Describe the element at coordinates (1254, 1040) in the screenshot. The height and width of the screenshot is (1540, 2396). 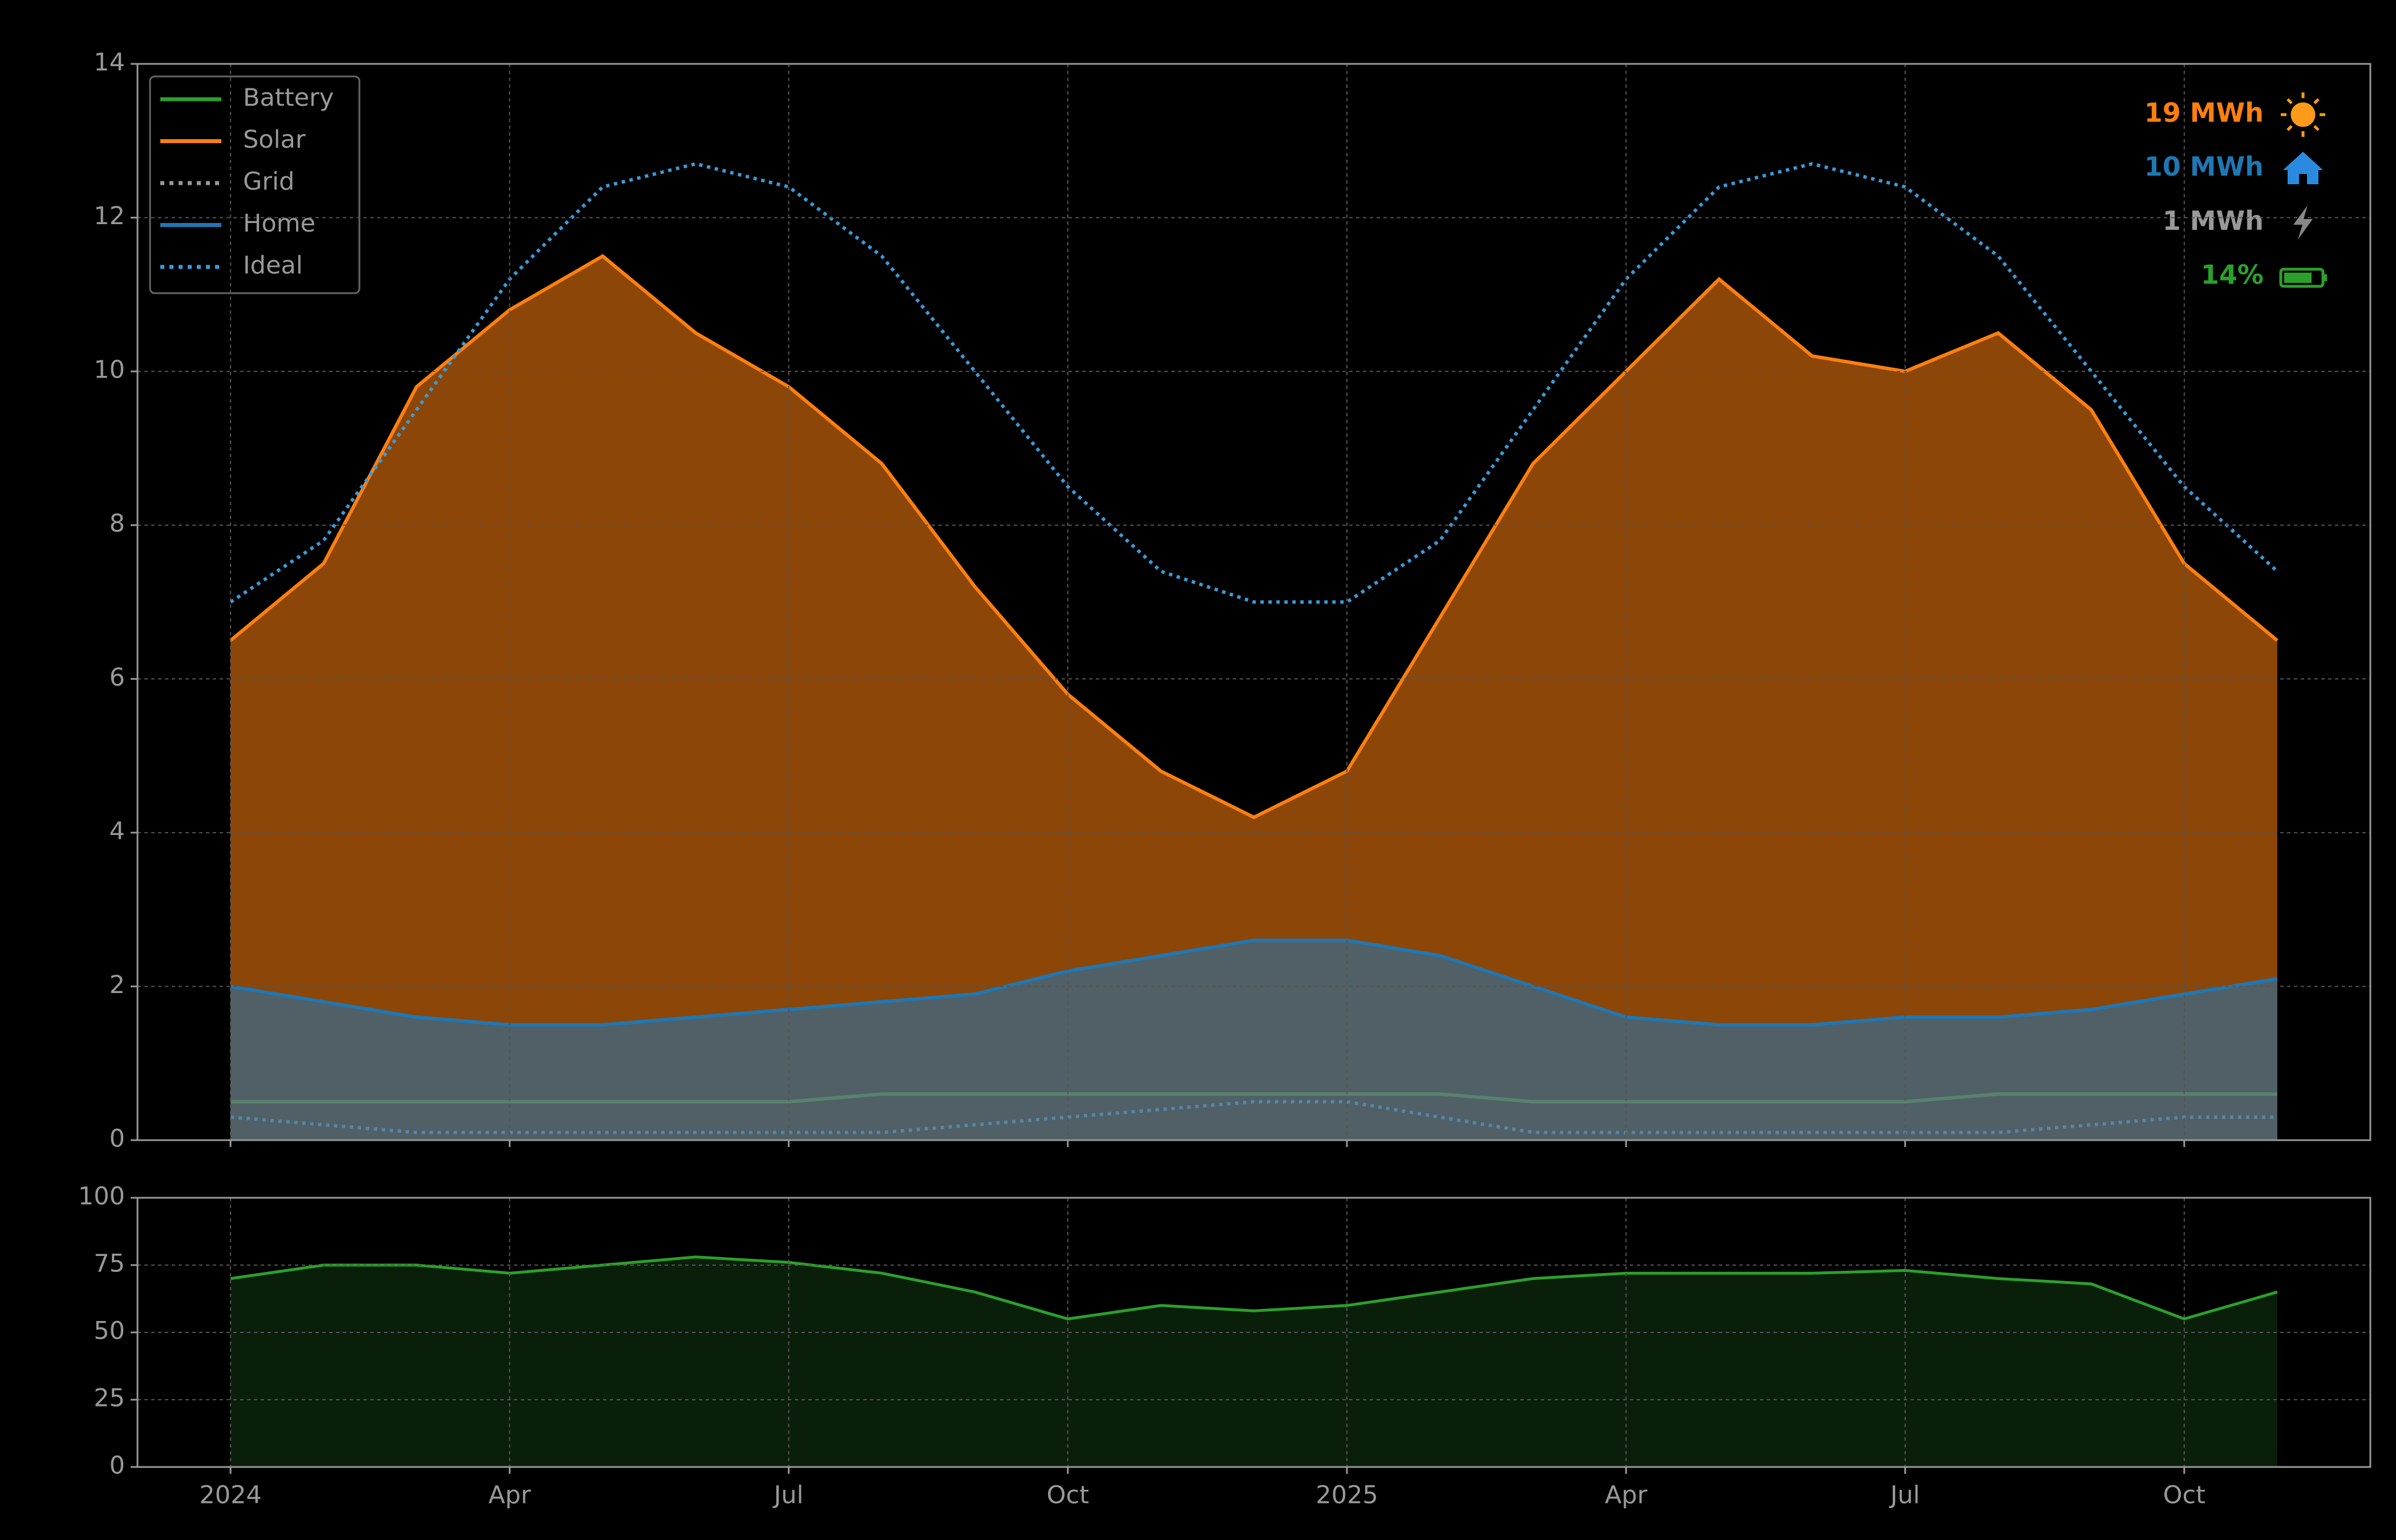
I see `series-area` at that location.